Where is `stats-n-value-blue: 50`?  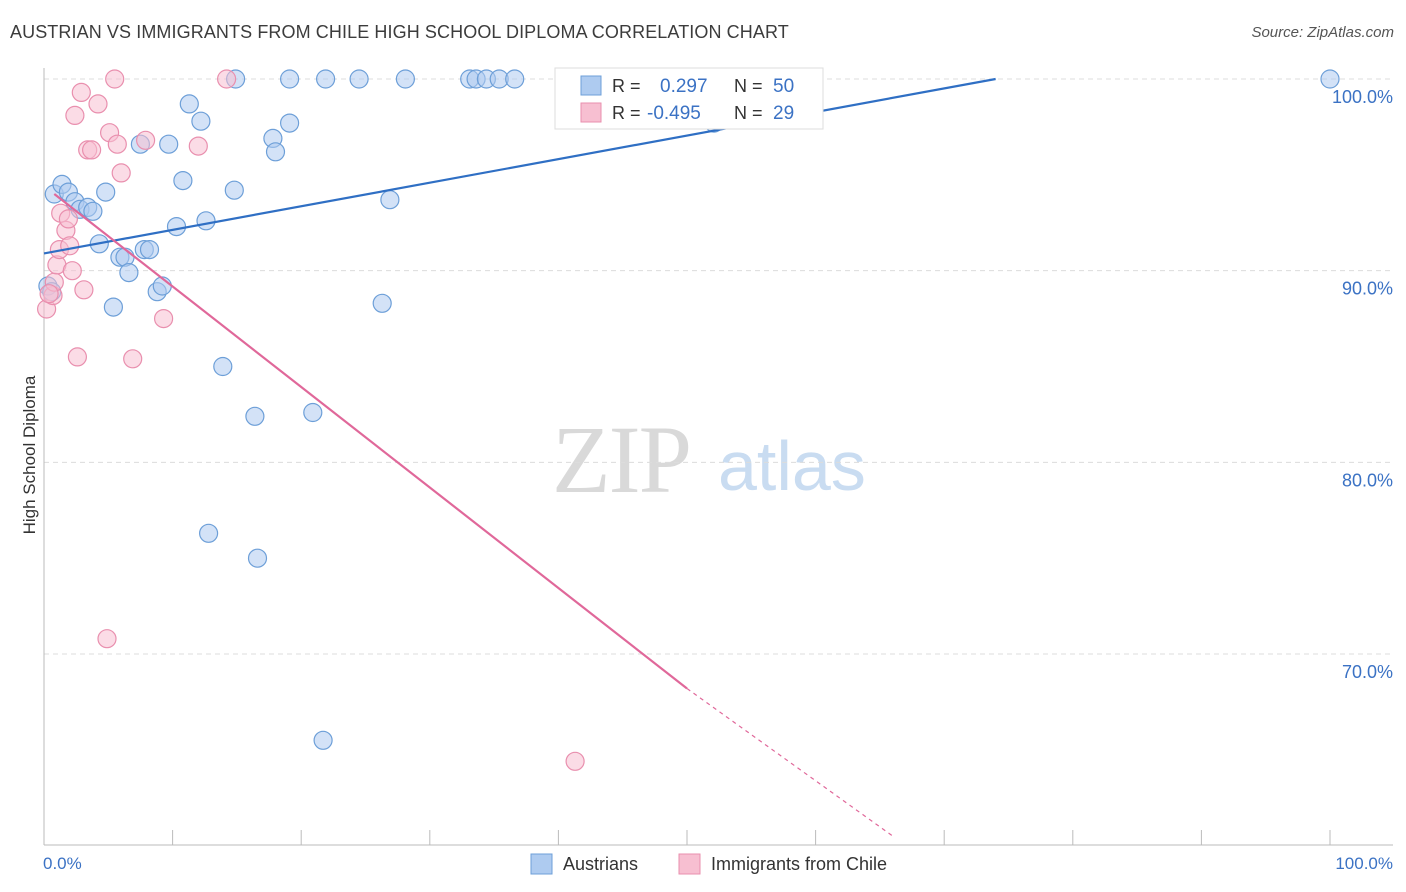
stats-n-value-blue: 50 is located at coordinates (783, 86).